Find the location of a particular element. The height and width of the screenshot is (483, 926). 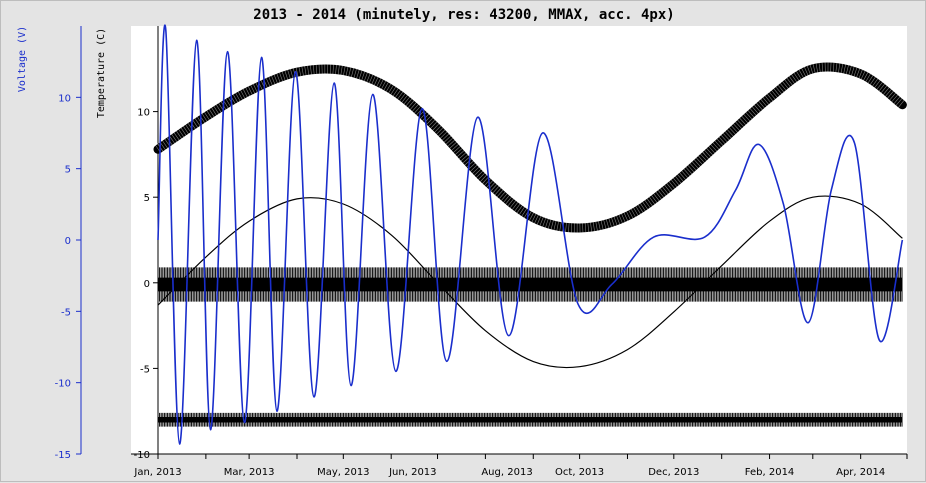

voltage-tick-label: -15 is located at coordinates (63, 455).